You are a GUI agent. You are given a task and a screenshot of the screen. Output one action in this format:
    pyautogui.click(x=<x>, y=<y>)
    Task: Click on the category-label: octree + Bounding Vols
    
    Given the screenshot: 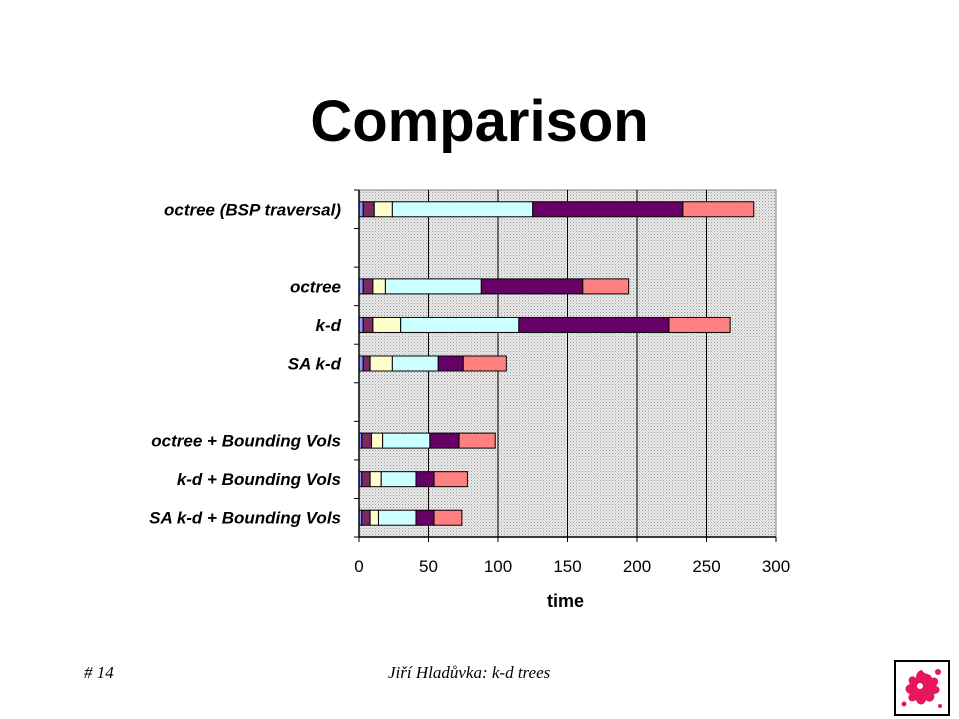 What is the action you would take?
    pyautogui.click(x=246, y=441)
    